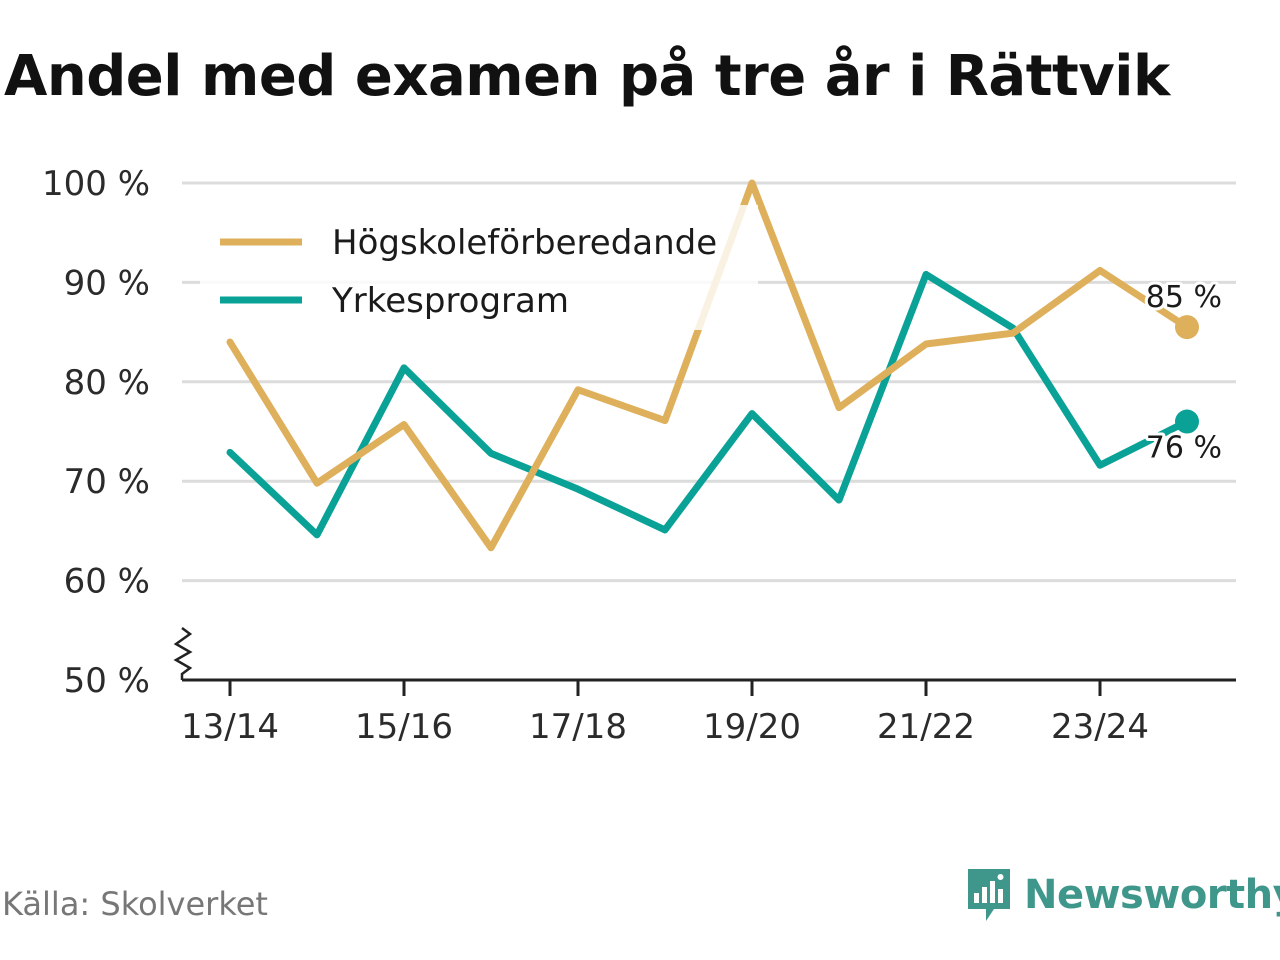  I want to click on source-note: Källa: Skolverket, so click(135, 904).